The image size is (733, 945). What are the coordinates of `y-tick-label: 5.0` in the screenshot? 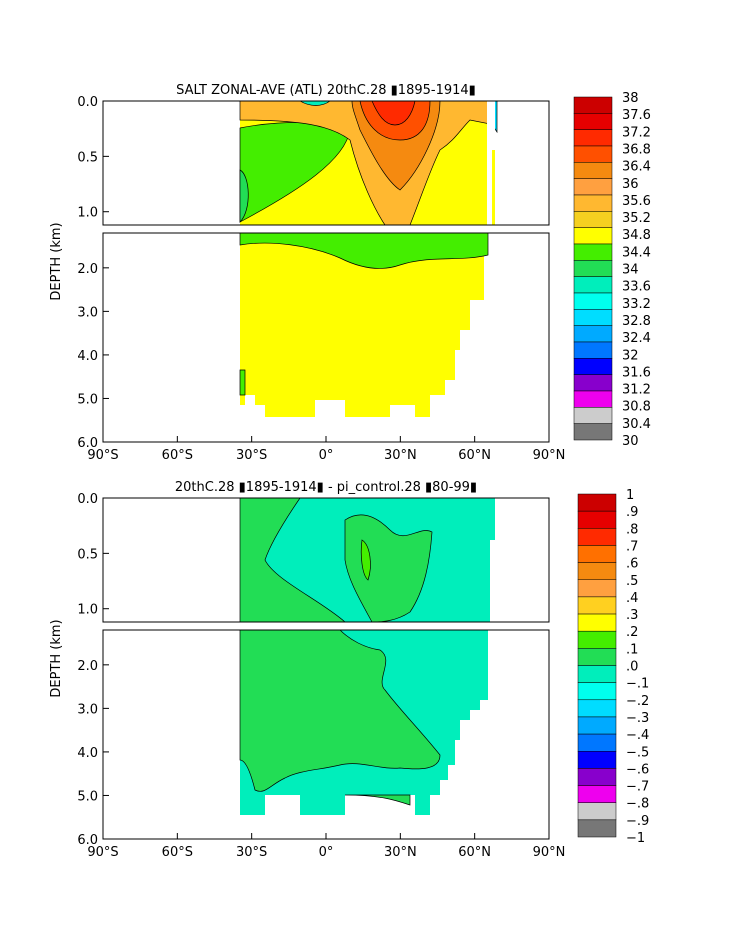 It's located at (87, 796).